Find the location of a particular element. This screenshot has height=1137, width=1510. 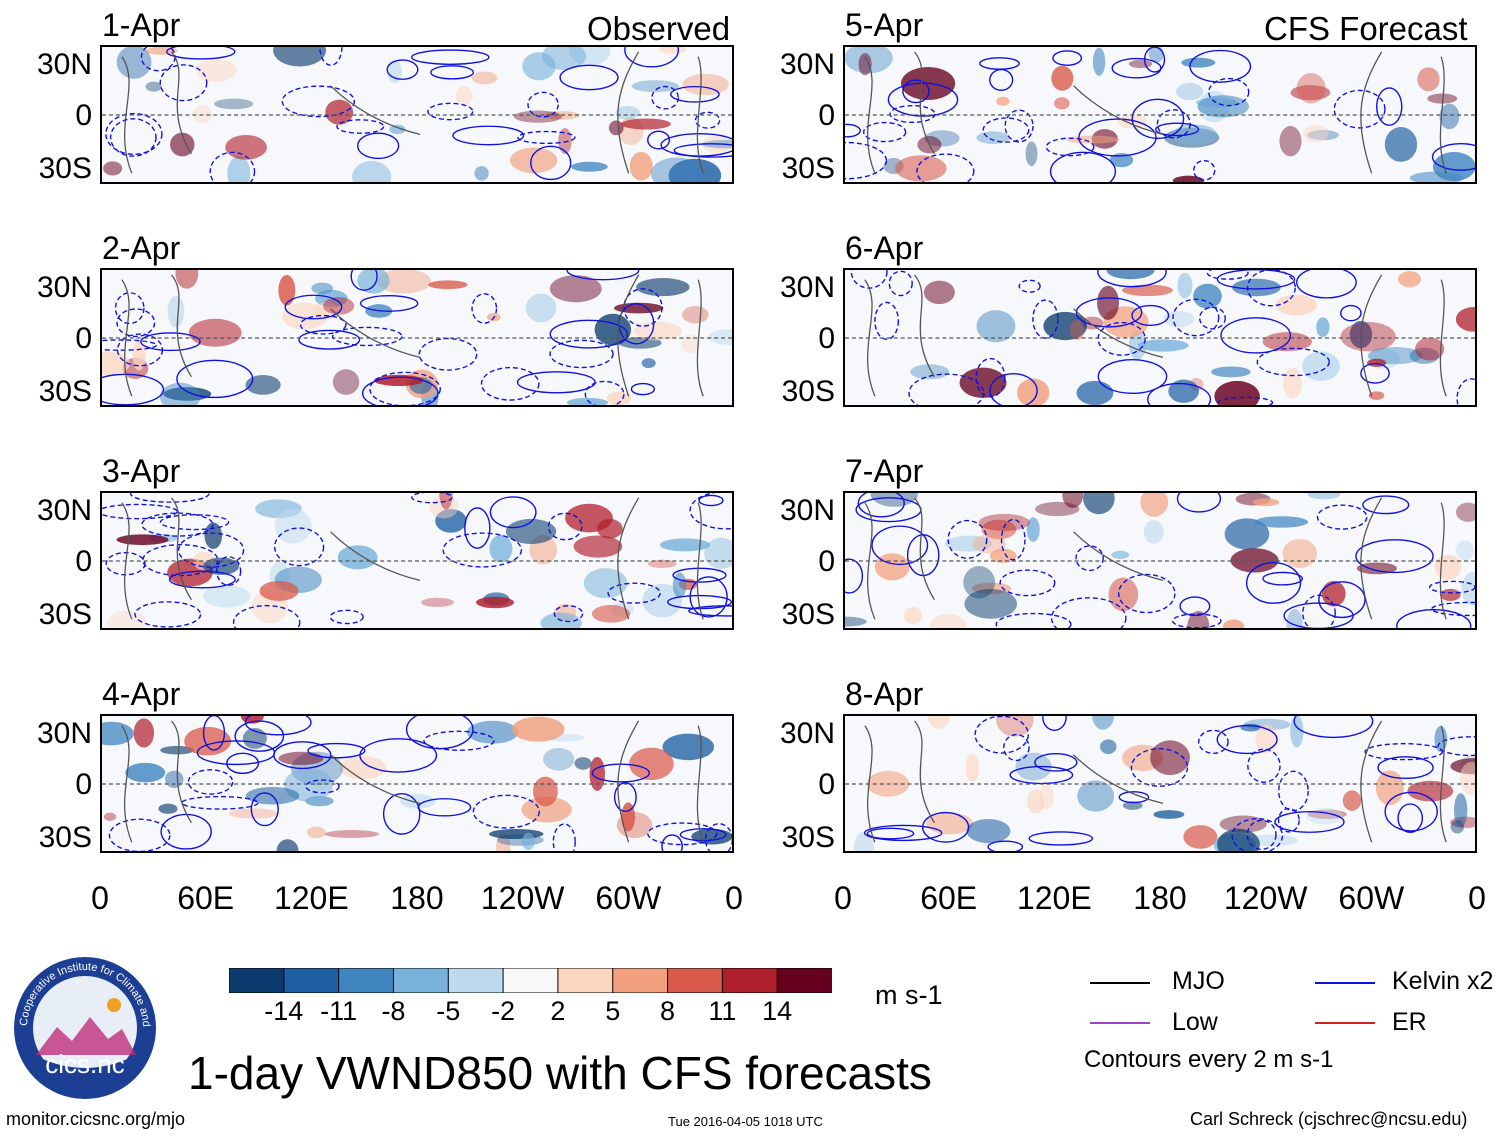

panel-date-label: 2-Apr is located at coordinates (141, 248).